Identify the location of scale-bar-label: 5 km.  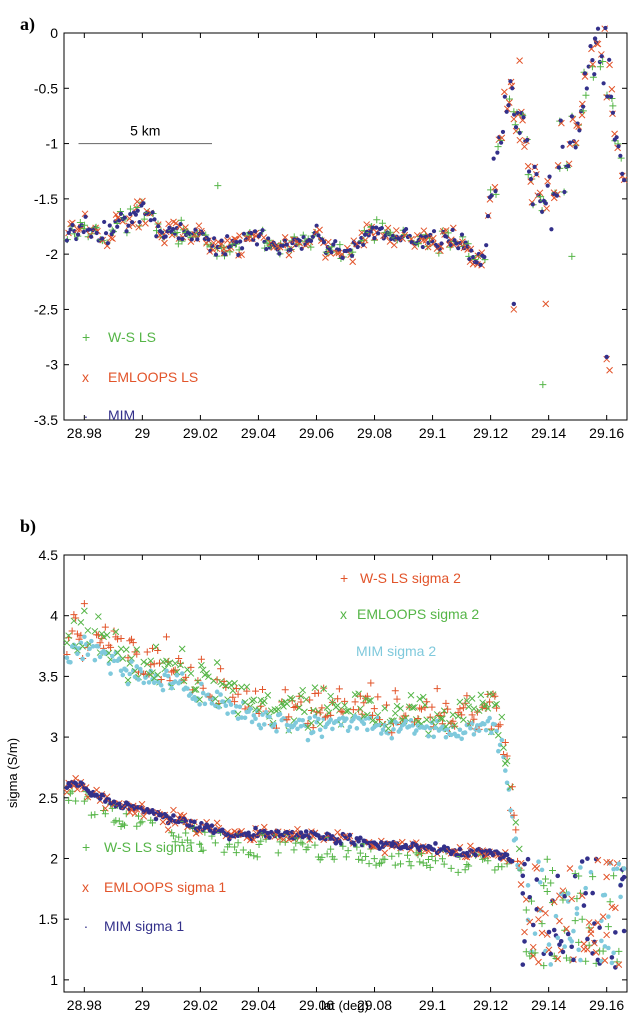
(145, 131).